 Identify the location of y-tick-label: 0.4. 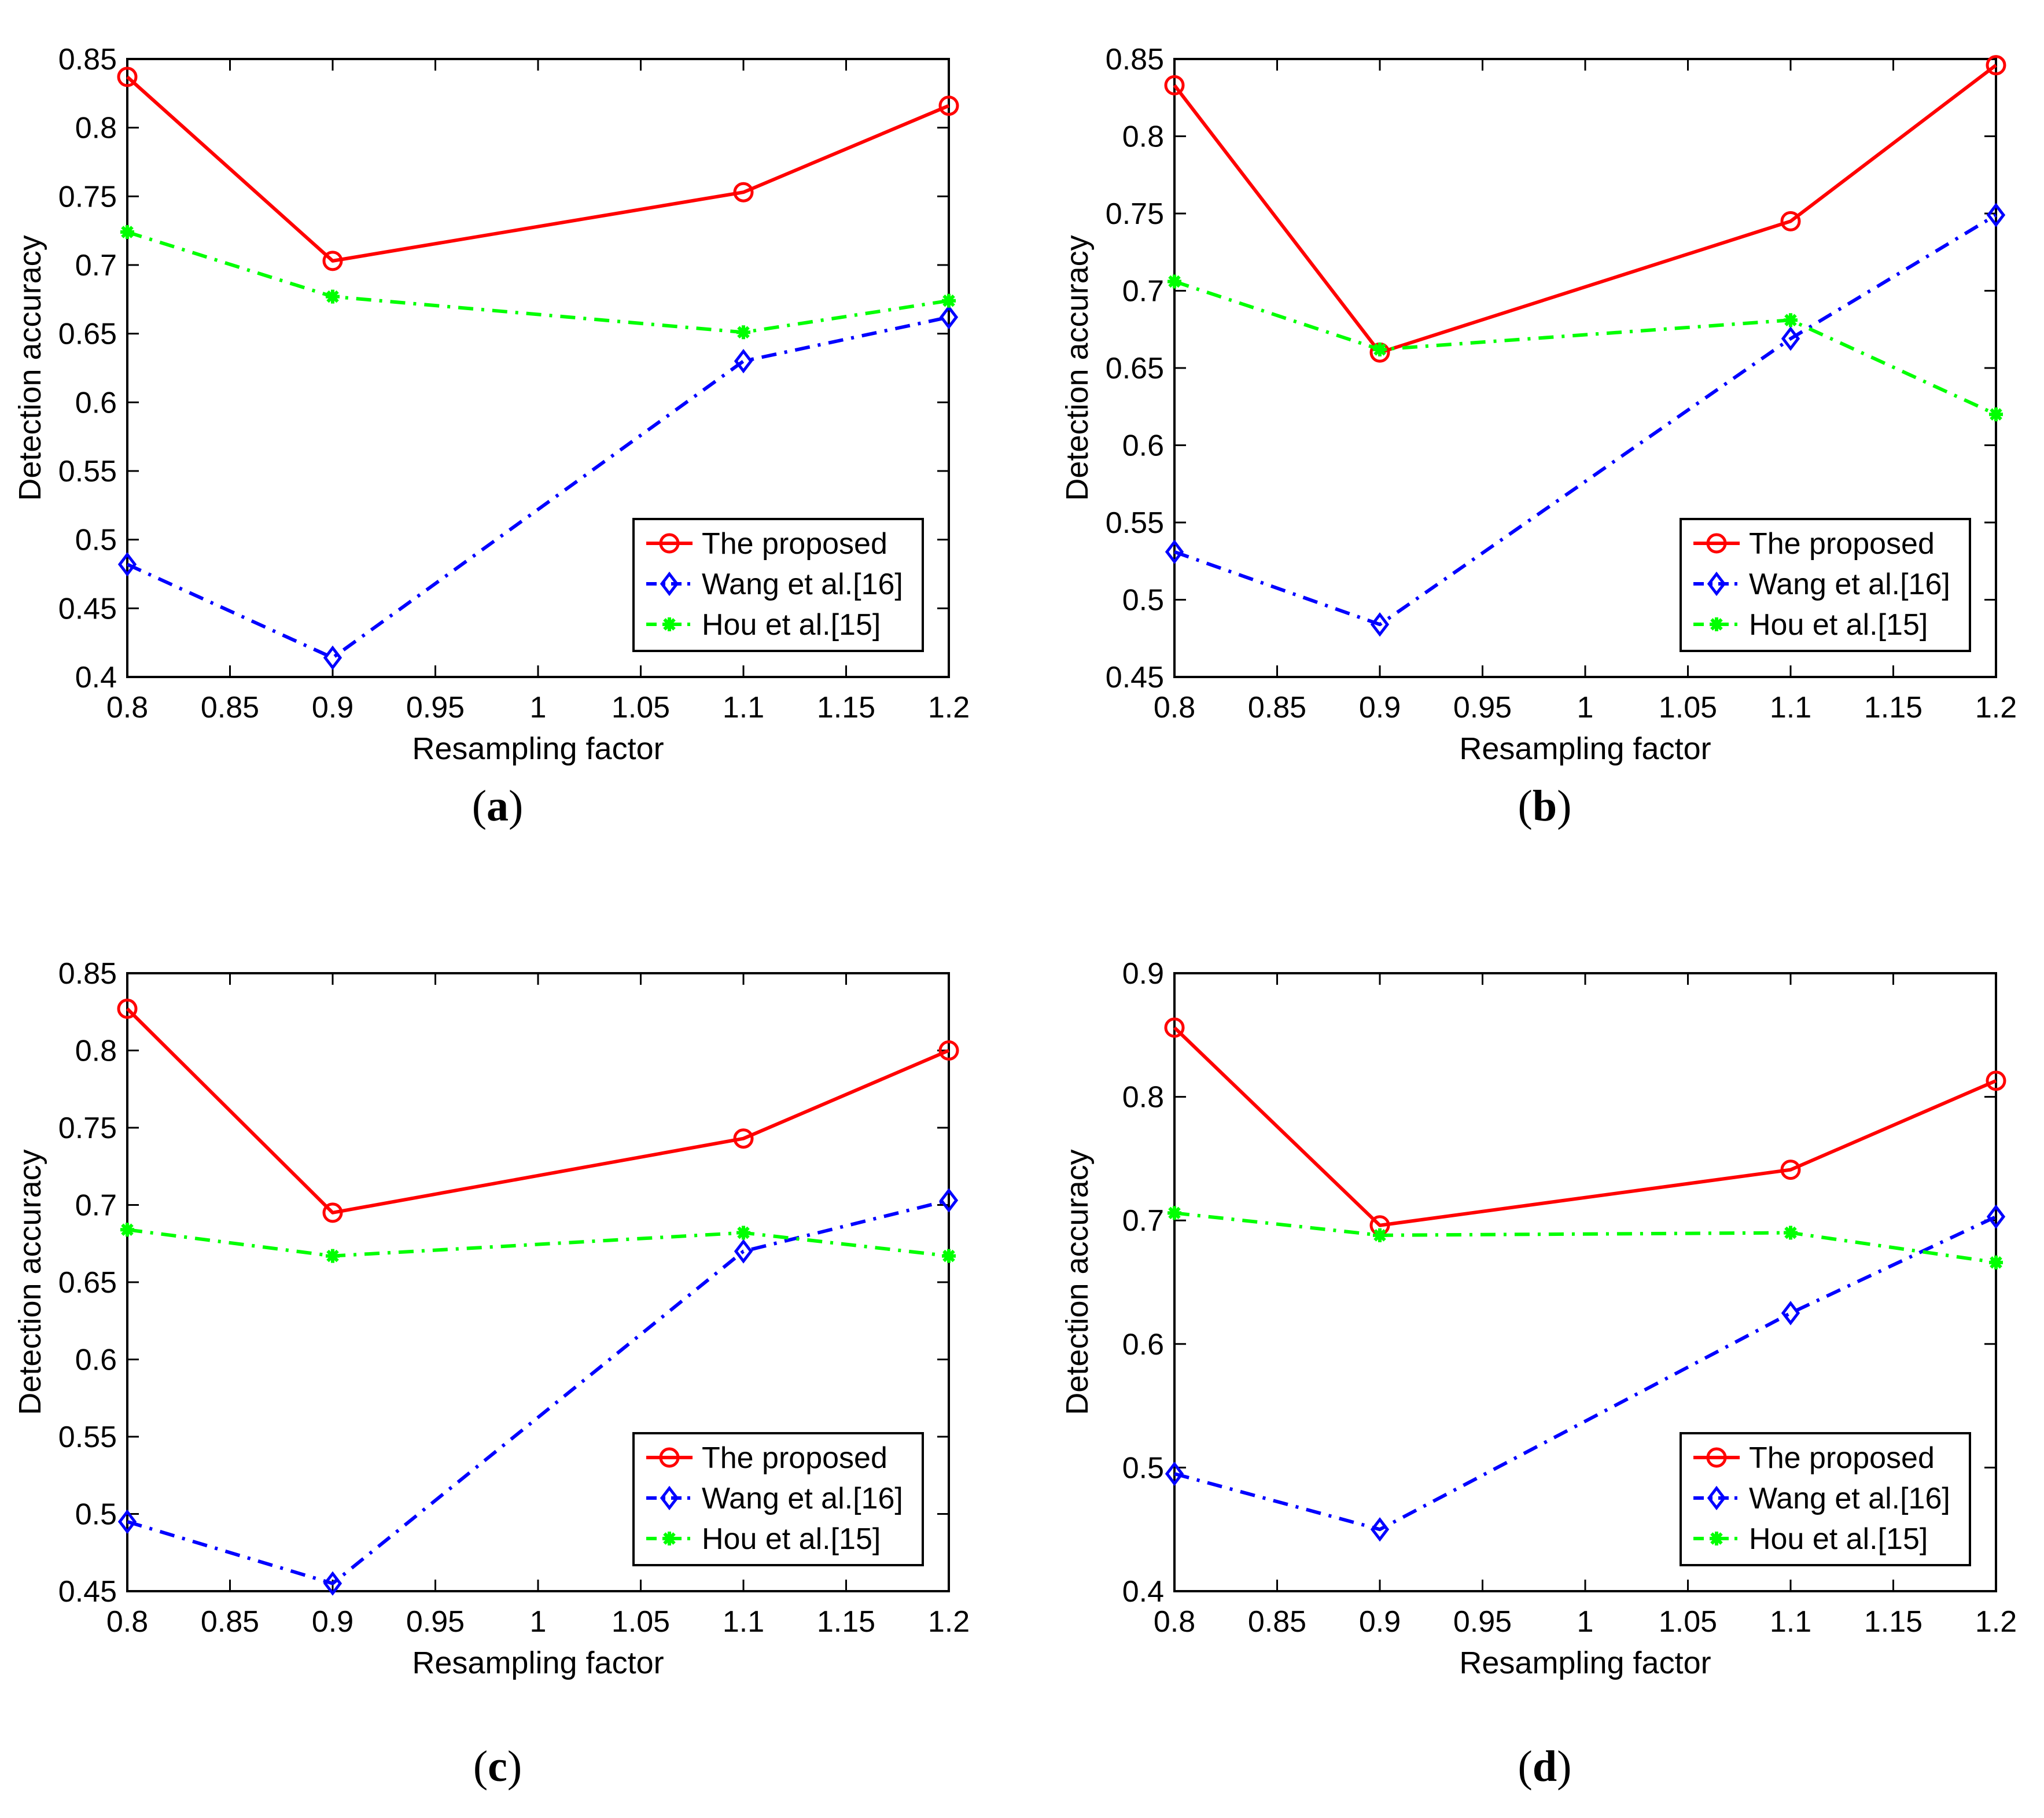
(1143, 1592).